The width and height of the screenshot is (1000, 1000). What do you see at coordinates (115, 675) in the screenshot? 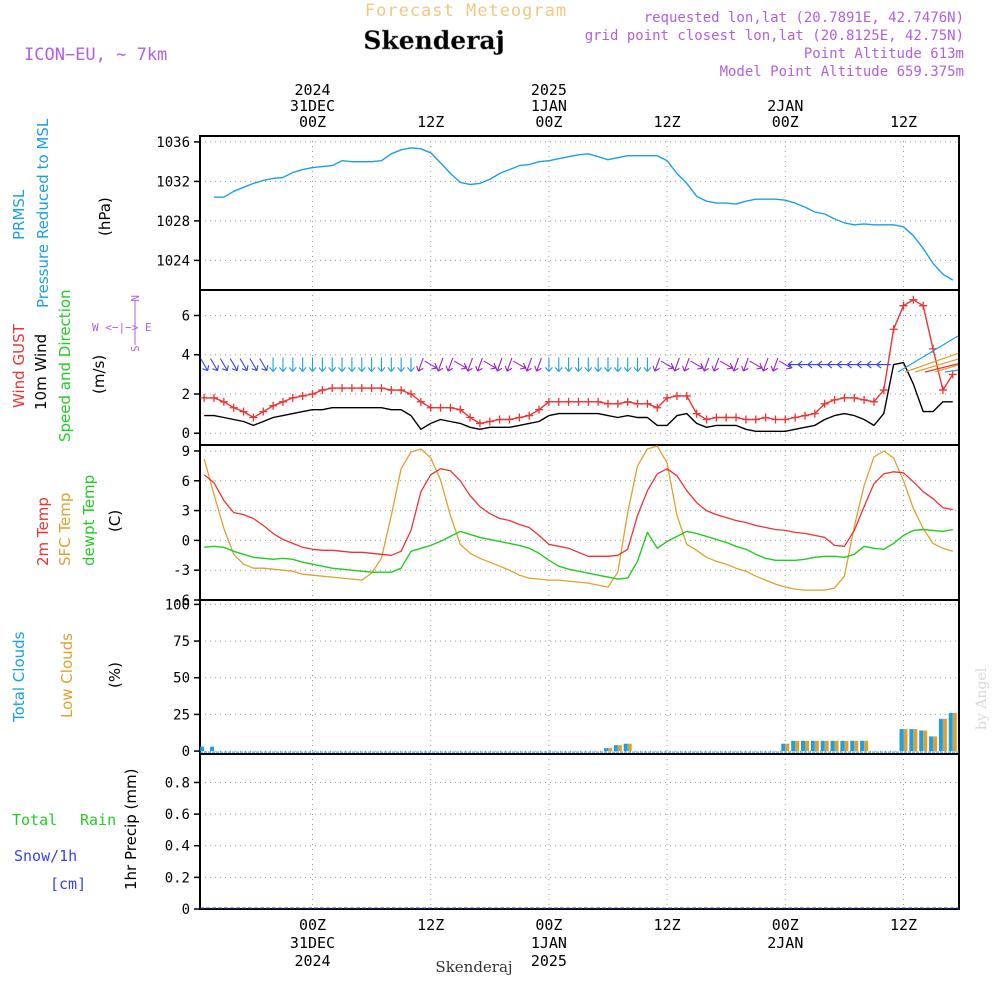
I see `cloud-unit-label: (%)` at bounding box center [115, 675].